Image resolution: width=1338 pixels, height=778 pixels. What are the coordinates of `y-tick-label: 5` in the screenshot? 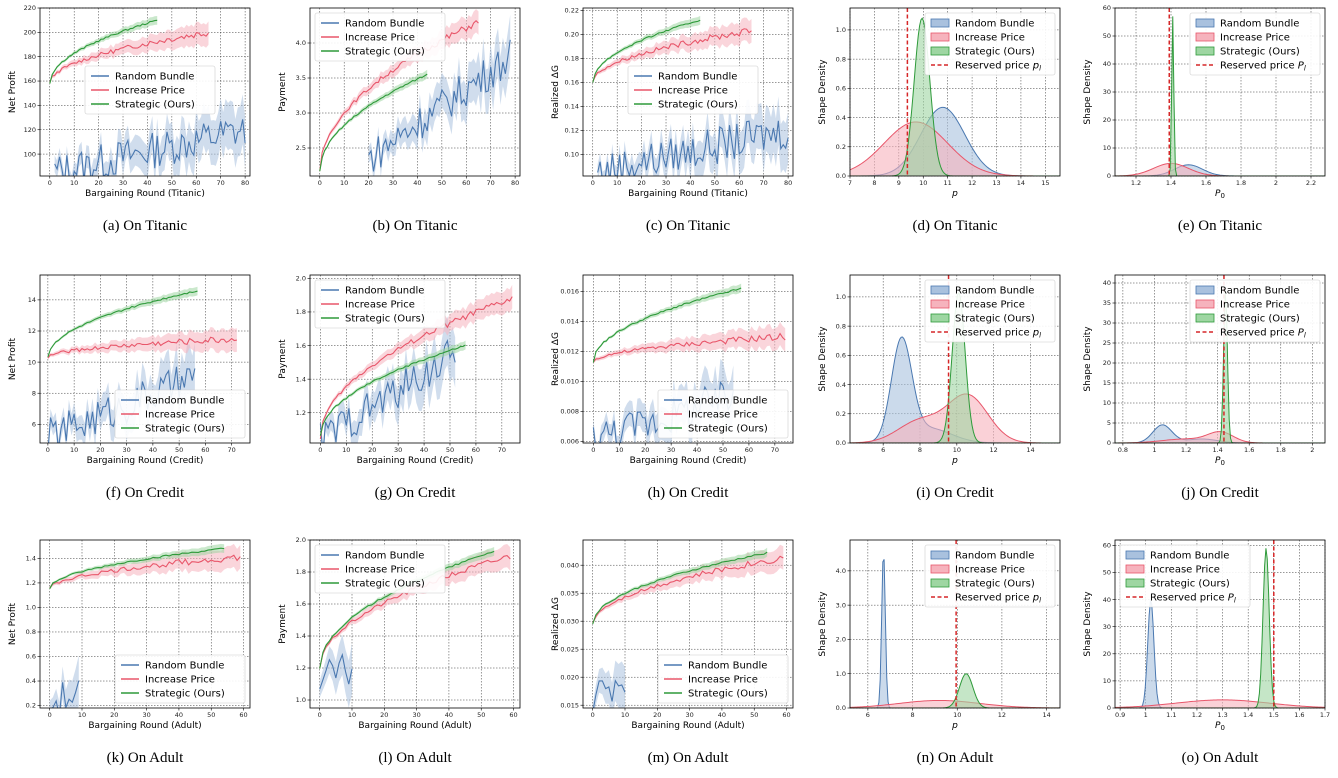 It's located at (1109, 423).